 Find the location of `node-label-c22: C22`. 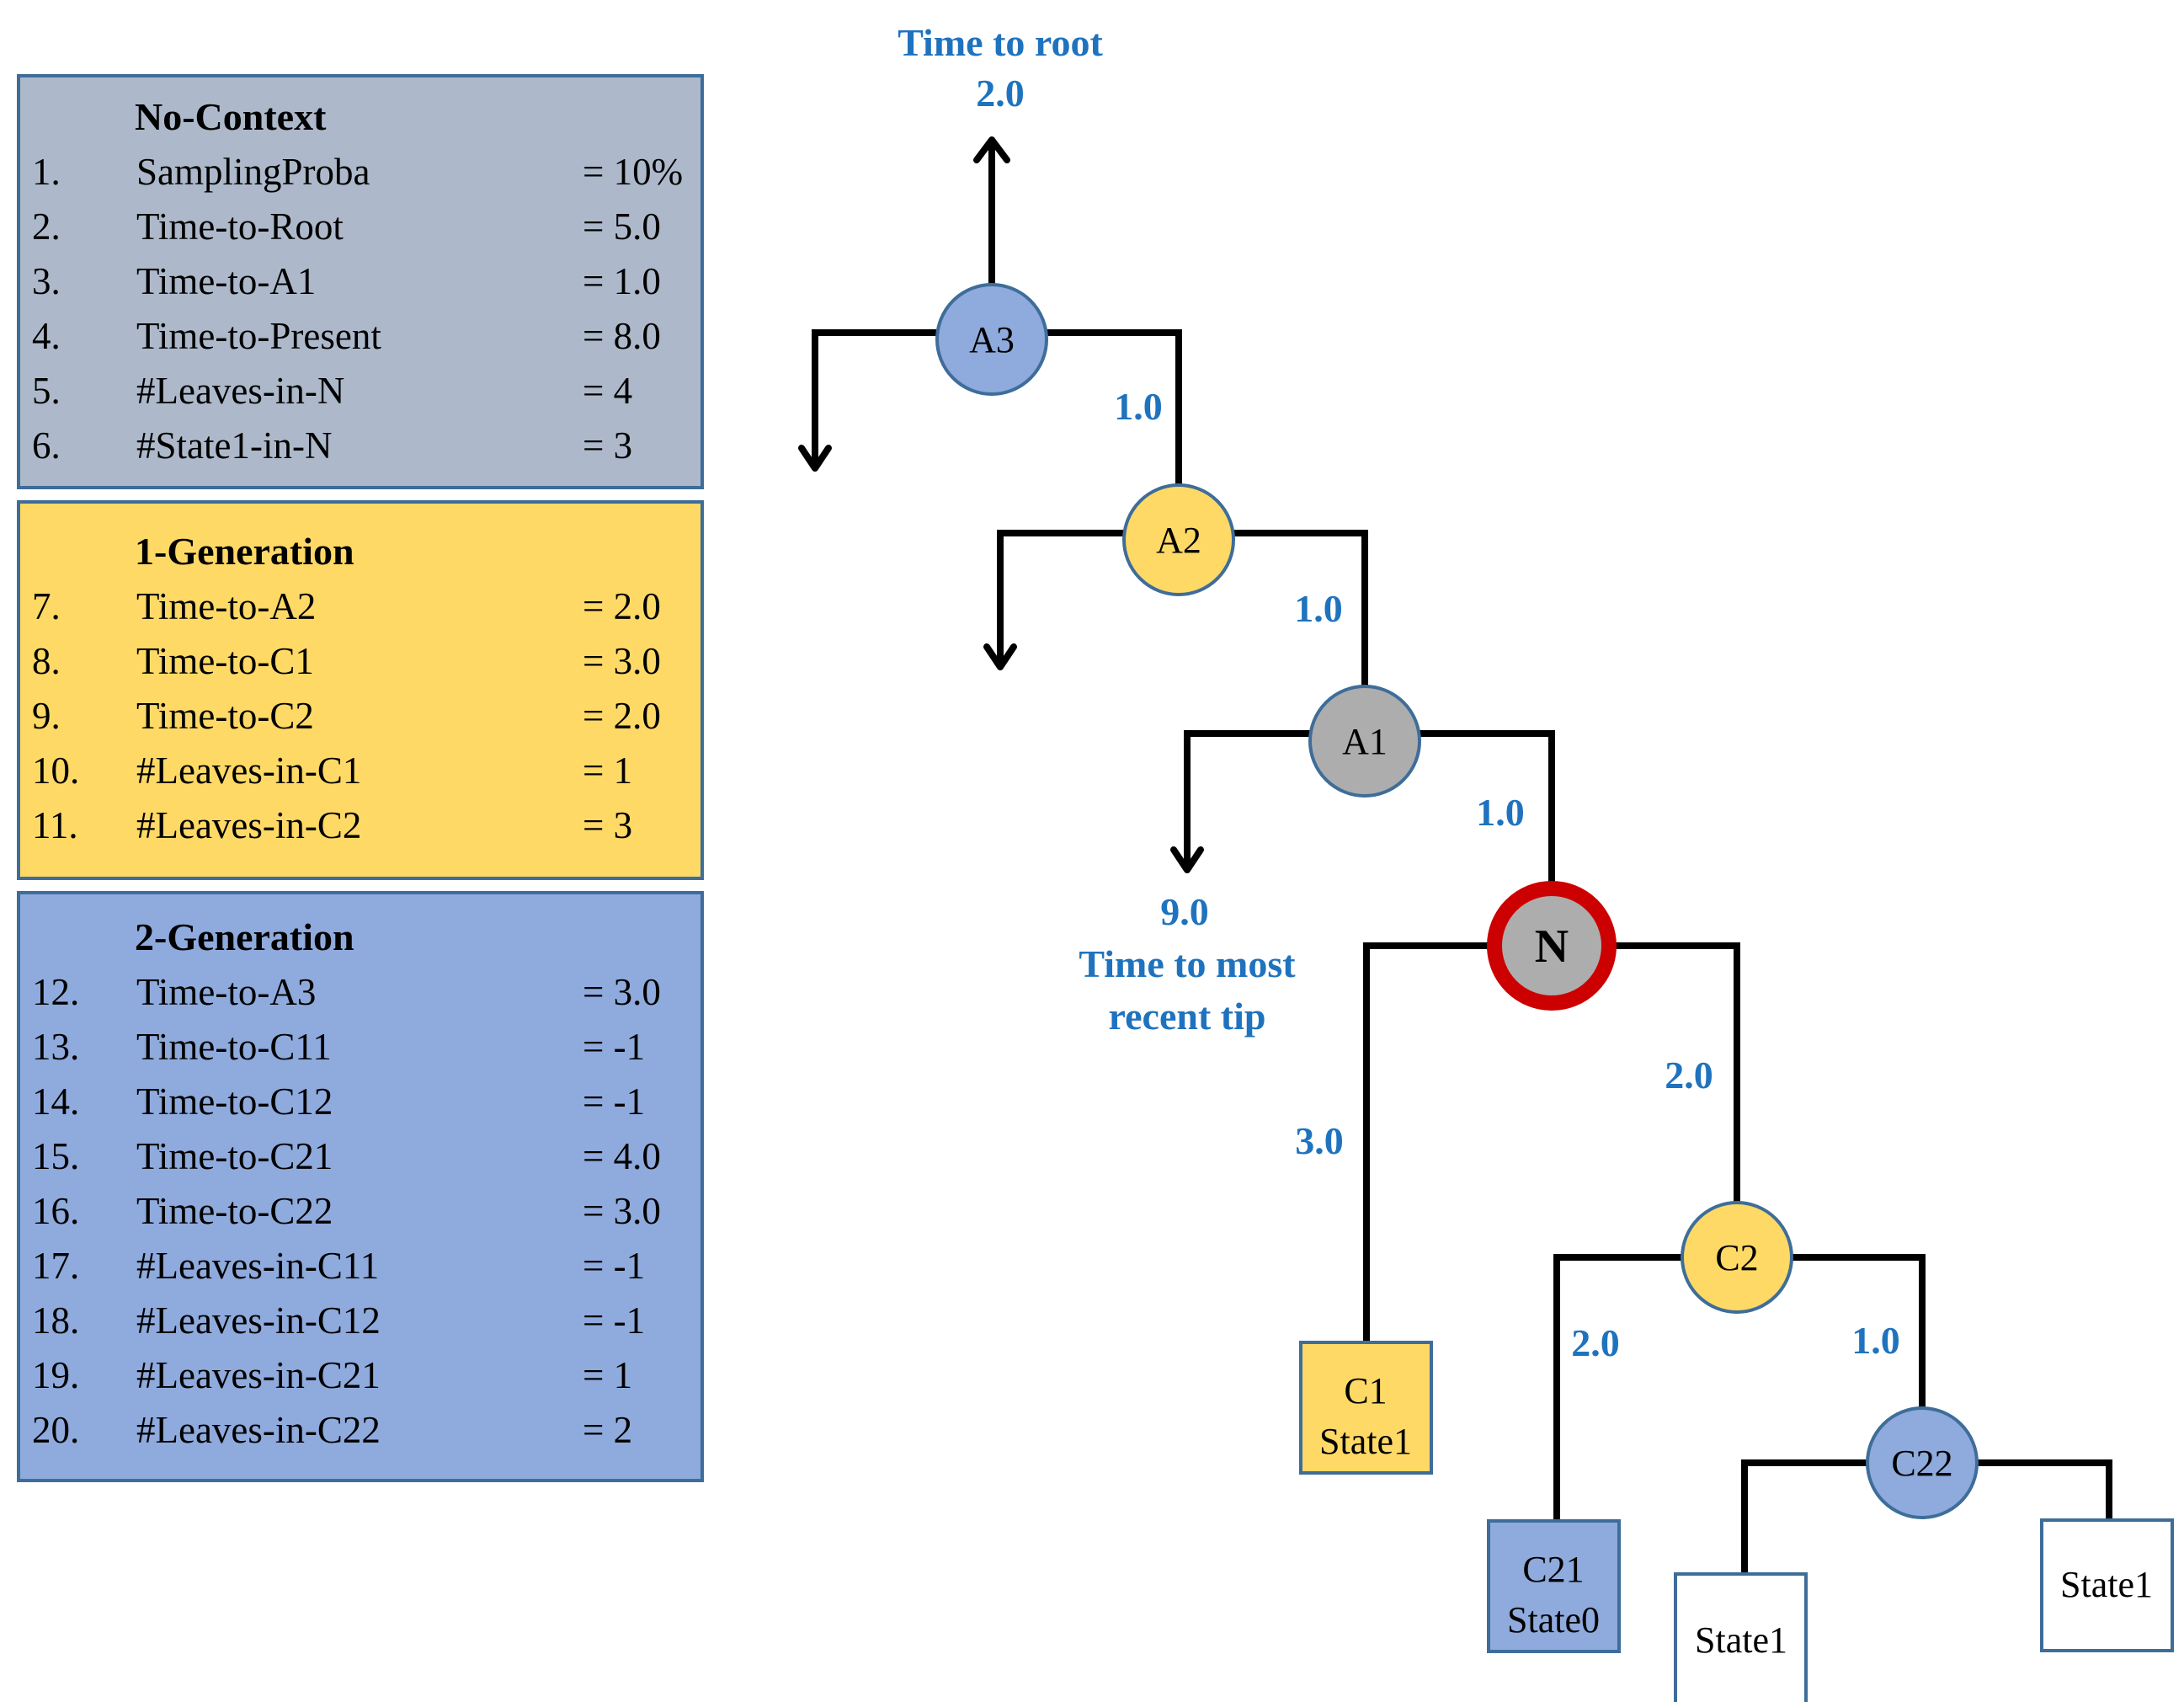

node-label-c22: C22 is located at coordinates (1921, 1463).